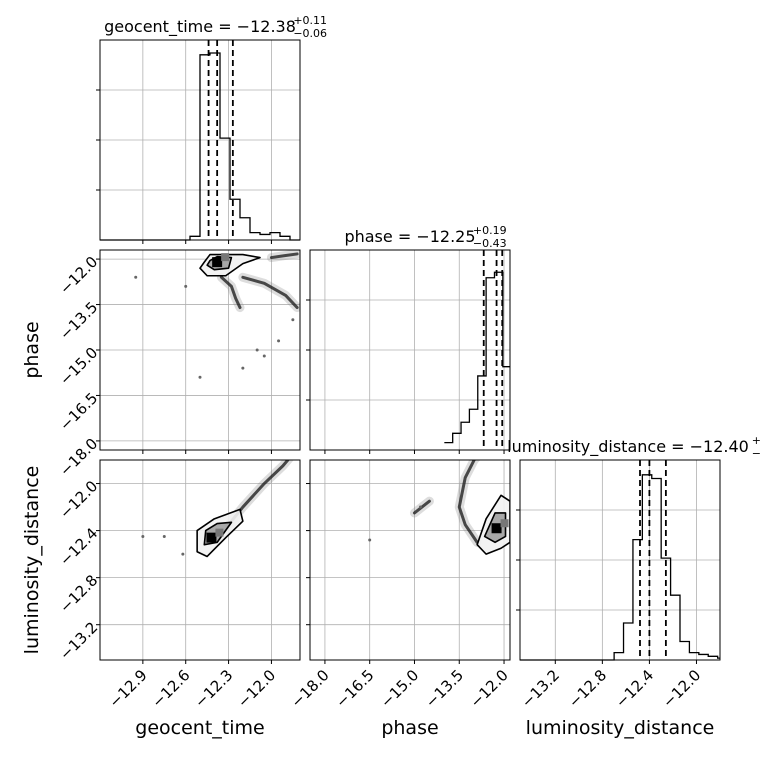 Image resolution: width=760 pixels, height=760 pixels. I want to click on x-tick-label: −16.5, so click(354, 688).